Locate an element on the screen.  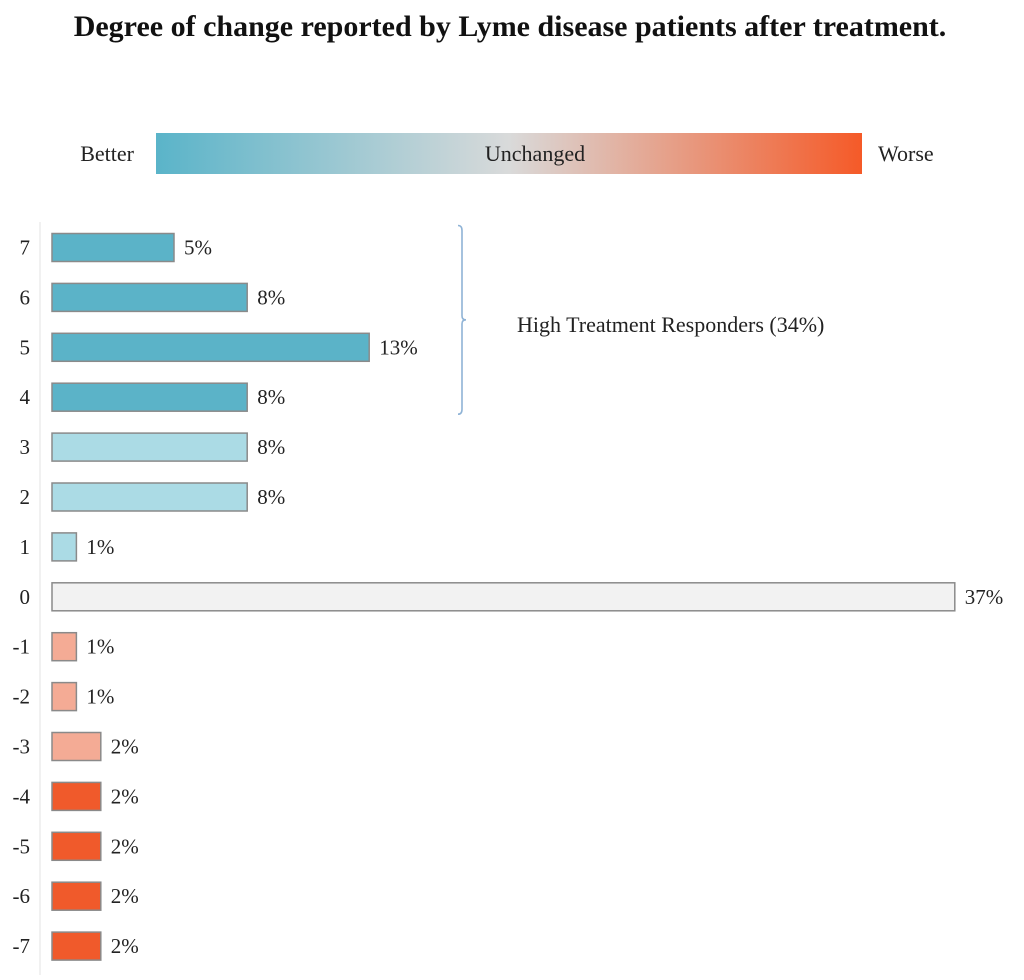
category-label: 7 is located at coordinates (25, 248).